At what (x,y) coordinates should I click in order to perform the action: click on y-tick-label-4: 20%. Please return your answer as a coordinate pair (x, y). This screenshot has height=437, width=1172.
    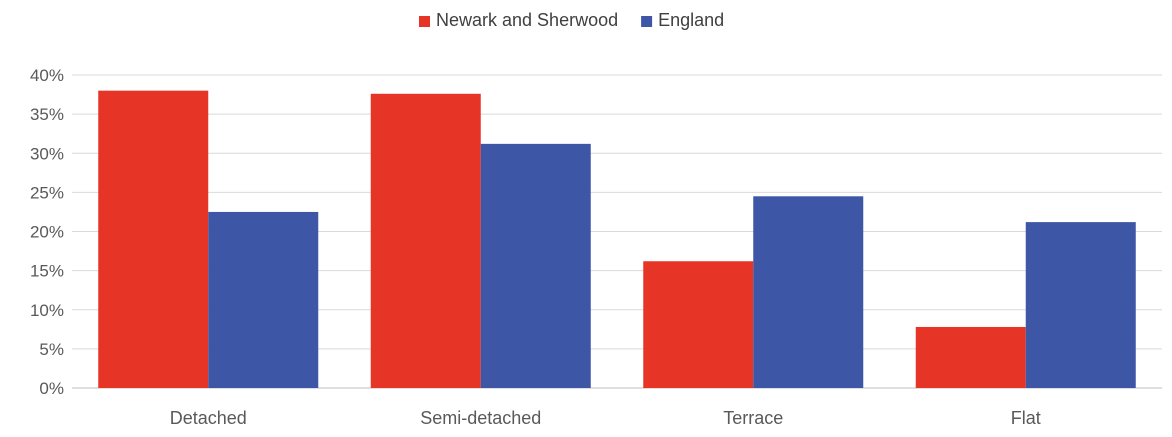
    Looking at the image, I should click on (47, 232).